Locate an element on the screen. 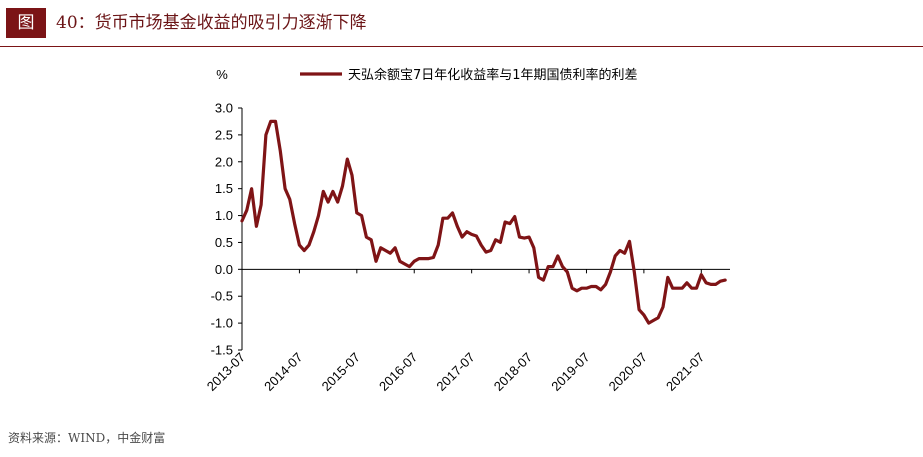 The width and height of the screenshot is (923, 457). y-tick-label: 3.0 is located at coordinates (224, 108).